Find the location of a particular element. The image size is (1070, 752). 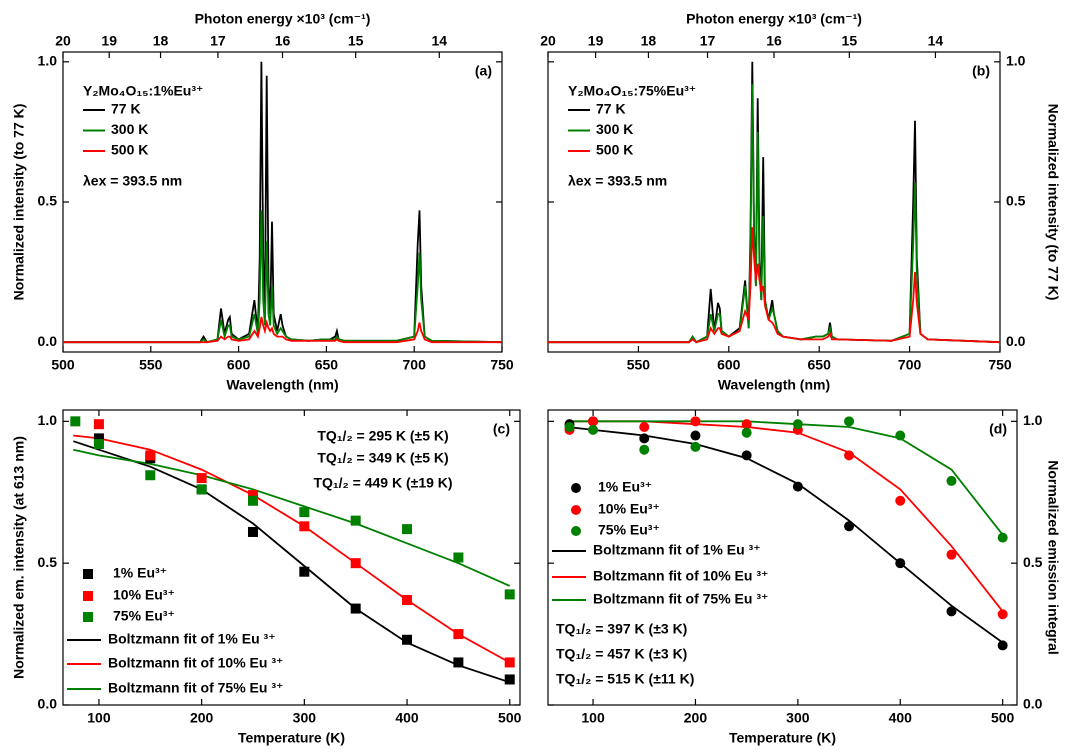

x-tick-label: 550 is located at coordinates (639, 365).